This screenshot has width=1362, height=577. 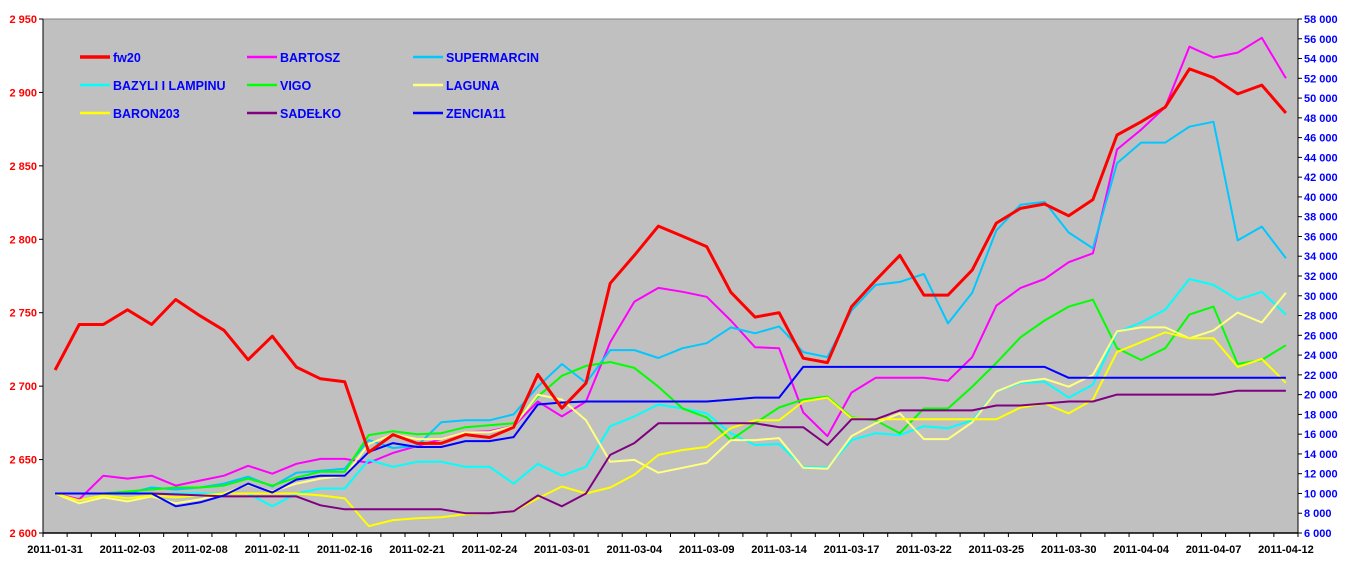 I want to click on x-axis-tick-label: 2011-03-09, so click(x=707, y=550).